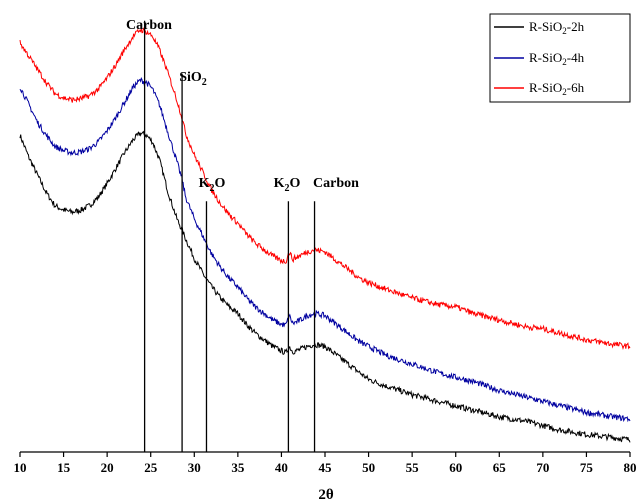 The height and width of the screenshot is (504, 640). What do you see at coordinates (151, 467) in the screenshot?
I see `x-tick-label-25: 25` at bounding box center [151, 467].